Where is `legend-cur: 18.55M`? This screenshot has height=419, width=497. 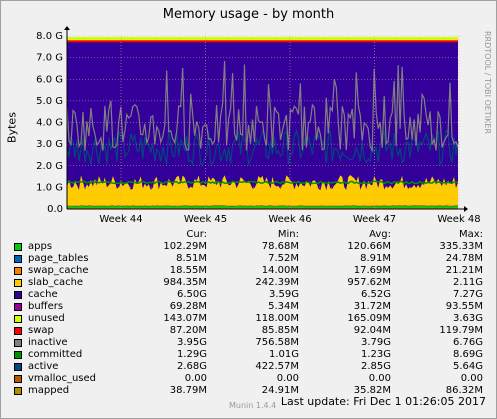
legend-cur: 18.55M is located at coordinates (188, 270).